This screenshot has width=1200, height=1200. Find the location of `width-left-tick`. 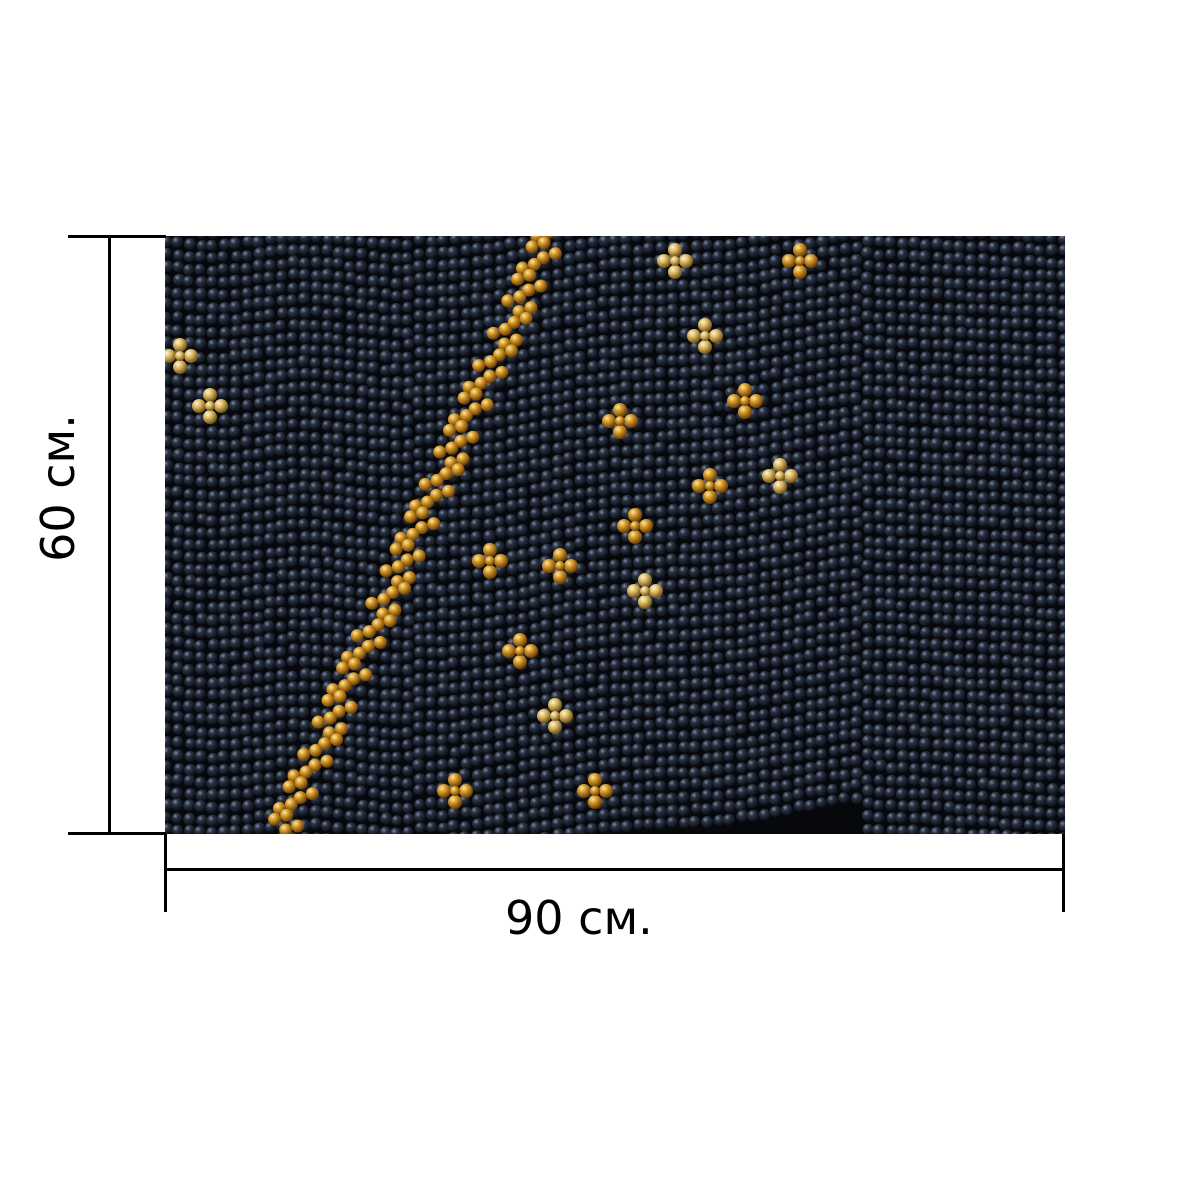

width-left-tick is located at coordinates (165, 873).